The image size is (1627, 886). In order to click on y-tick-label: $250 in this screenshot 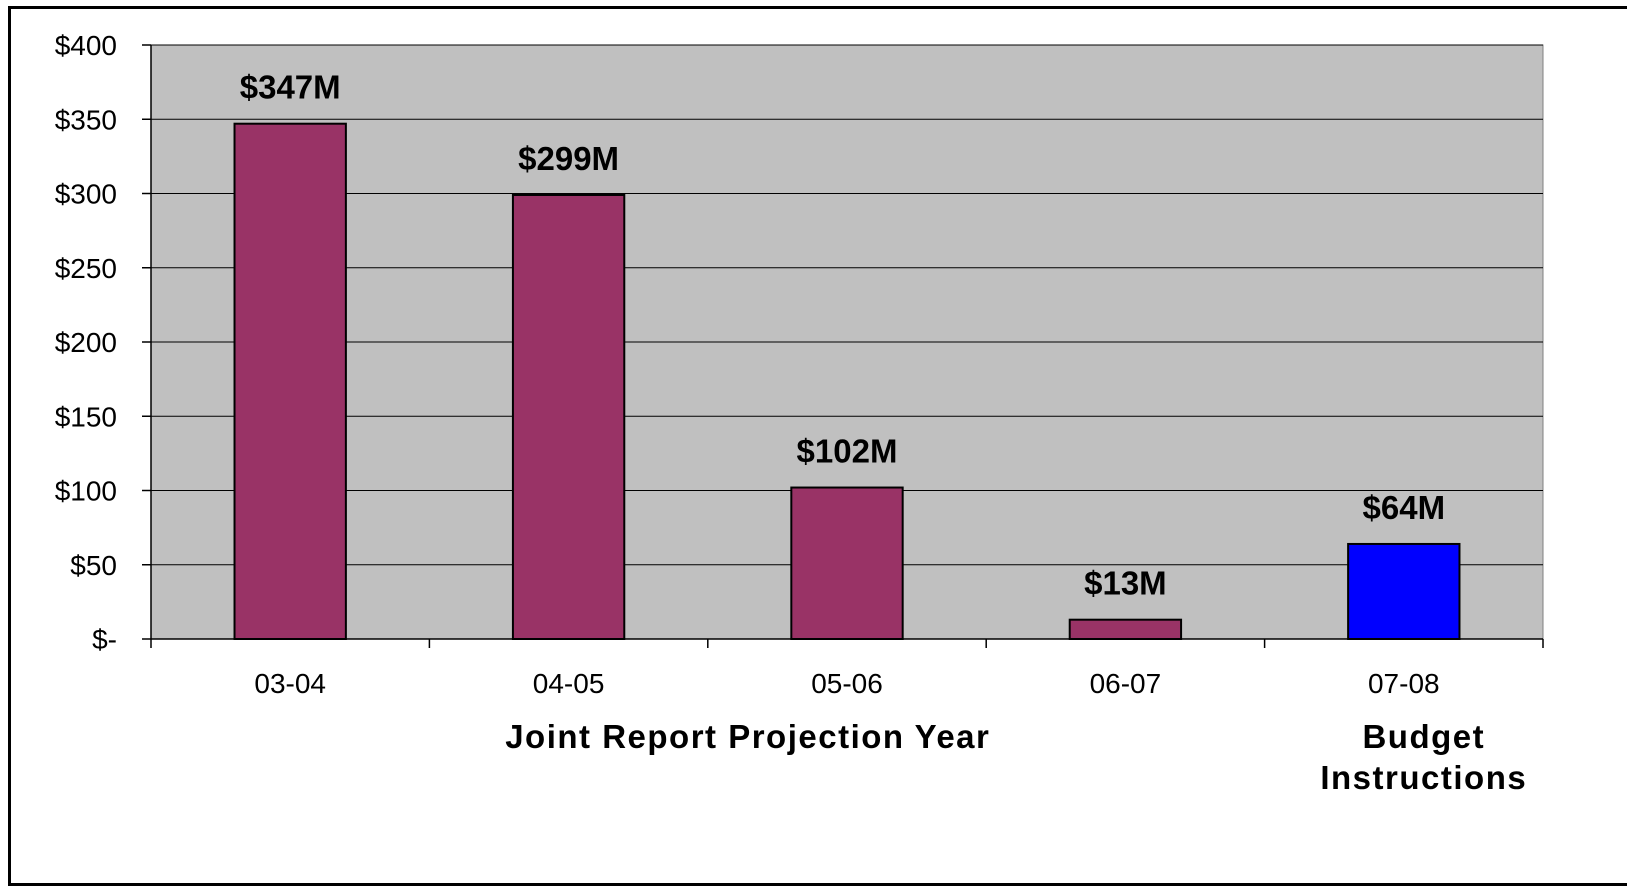, I will do `click(86, 268)`.